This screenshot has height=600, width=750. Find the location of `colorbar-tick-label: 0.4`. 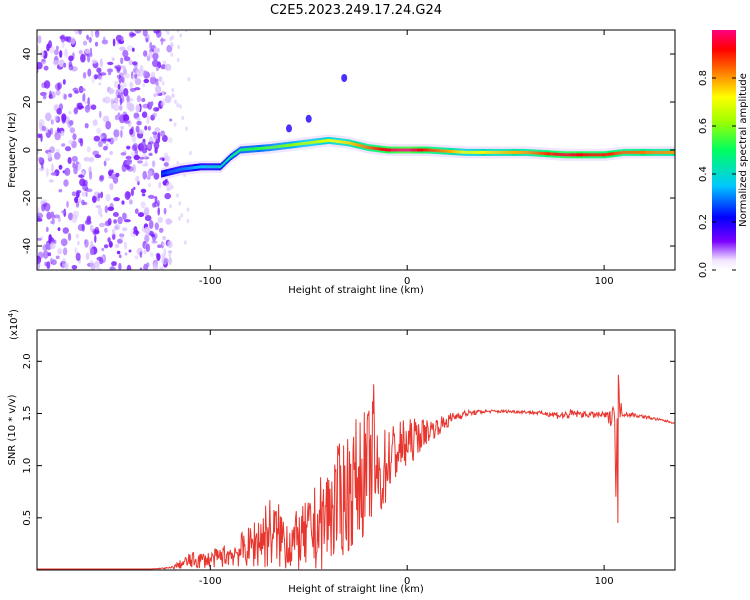

colorbar-tick-label: 0.4 is located at coordinates (703, 174).